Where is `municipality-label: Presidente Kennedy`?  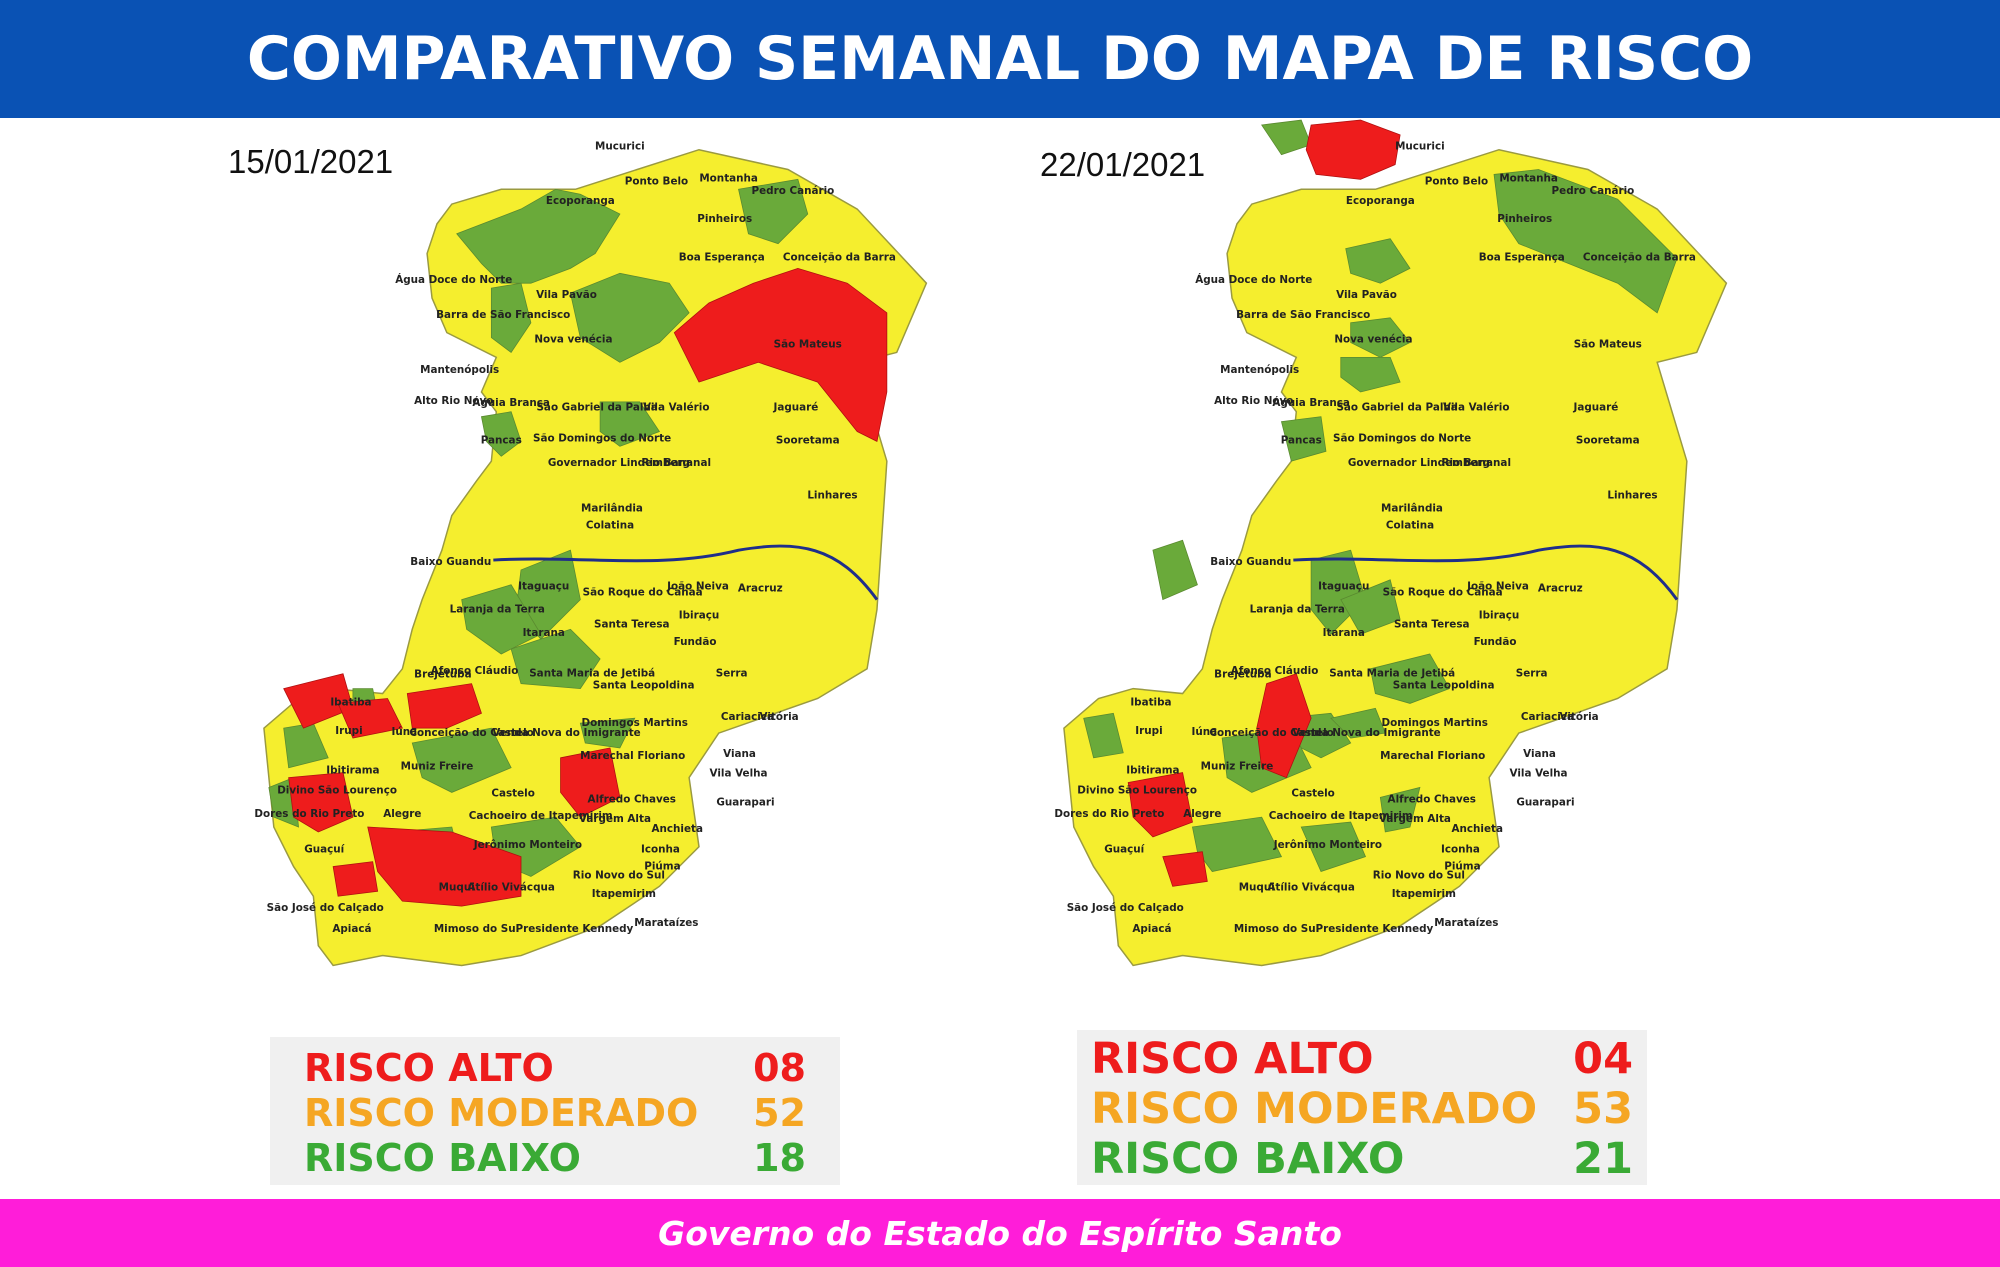 municipality-label: Presidente Kennedy is located at coordinates (574, 929).